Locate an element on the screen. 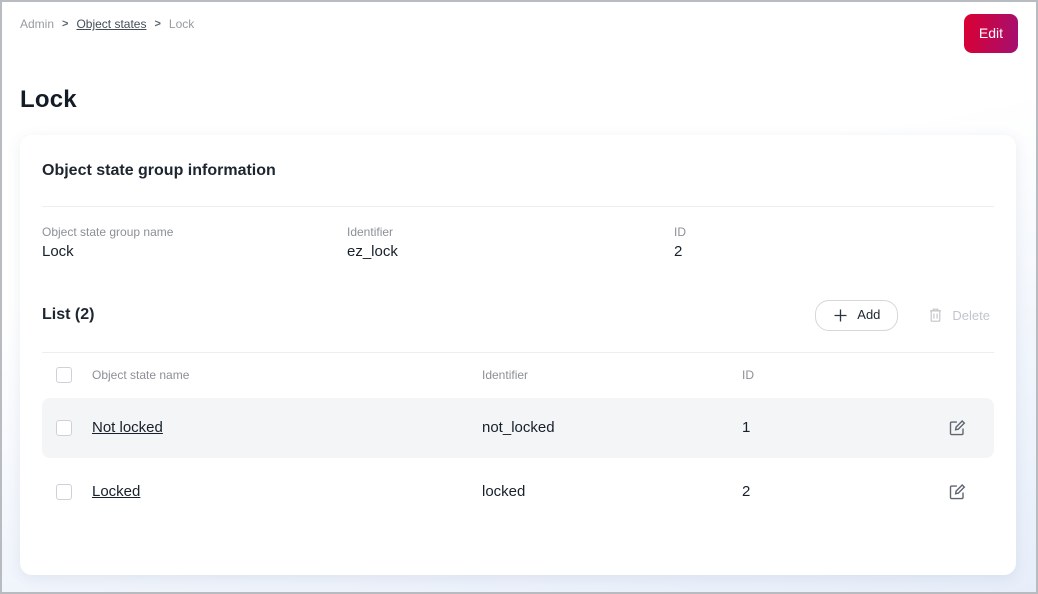 This screenshot has width=1038, height=594. identifier-cell: not_locked is located at coordinates (518, 428).